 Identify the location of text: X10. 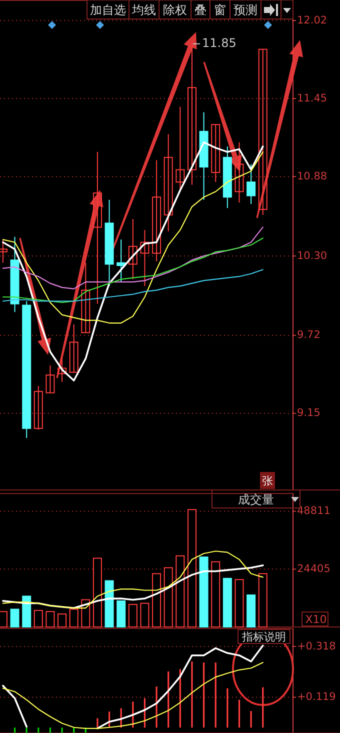
(316, 619).